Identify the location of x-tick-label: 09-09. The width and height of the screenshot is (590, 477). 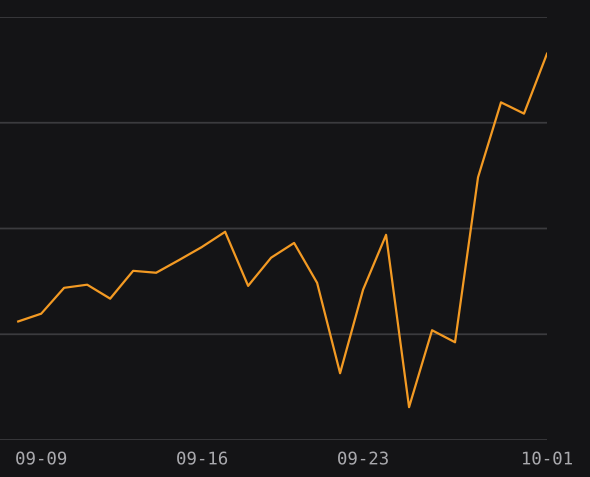
(41, 458).